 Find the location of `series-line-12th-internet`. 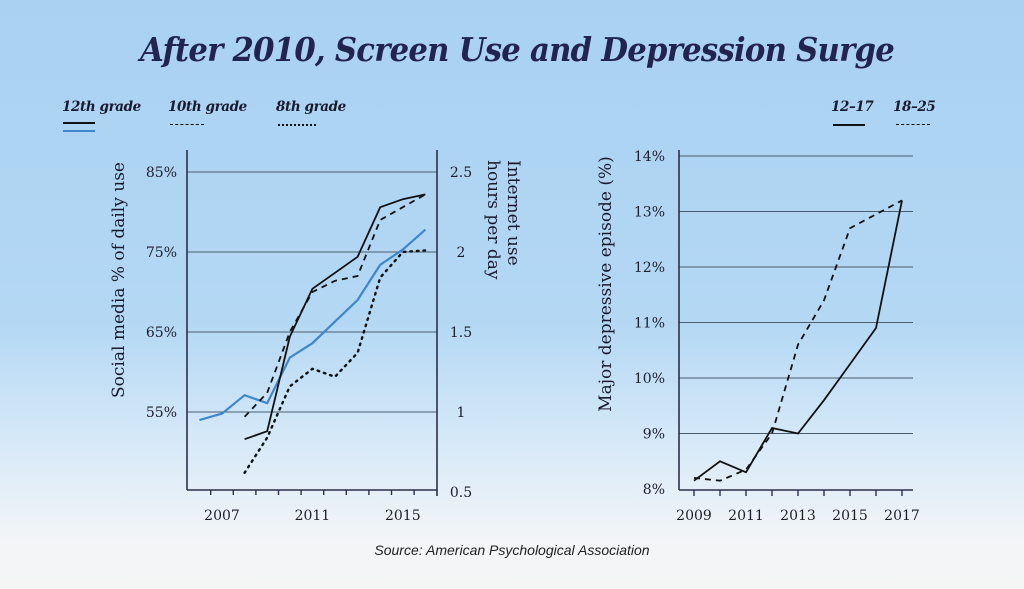

series-line-12th-internet is located at coordinates (335, 317).